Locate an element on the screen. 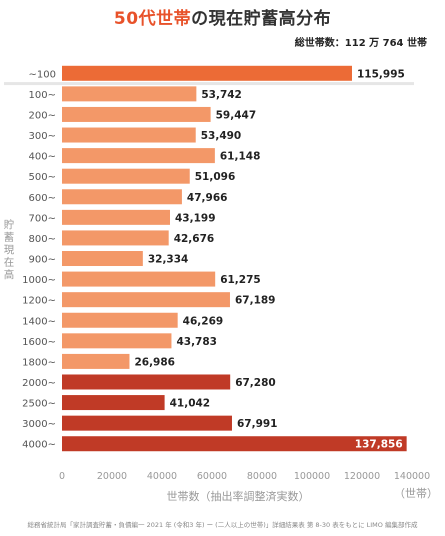 Image resolution: width=445 pixels, height=536 pixels. value-label-16: 41,042 is located at coordinates (190, 404).